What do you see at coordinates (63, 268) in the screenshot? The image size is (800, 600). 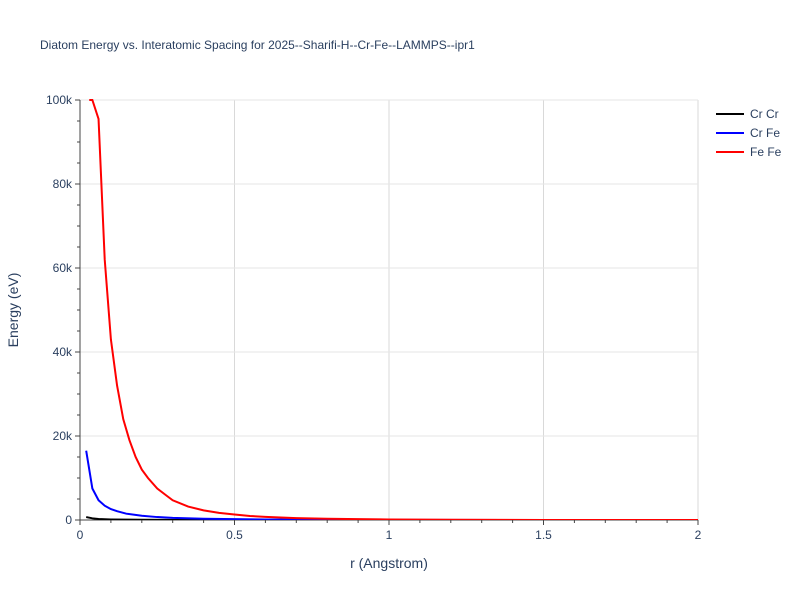 I see `y-tick-label: 60k` at bounding box center [63, 268].